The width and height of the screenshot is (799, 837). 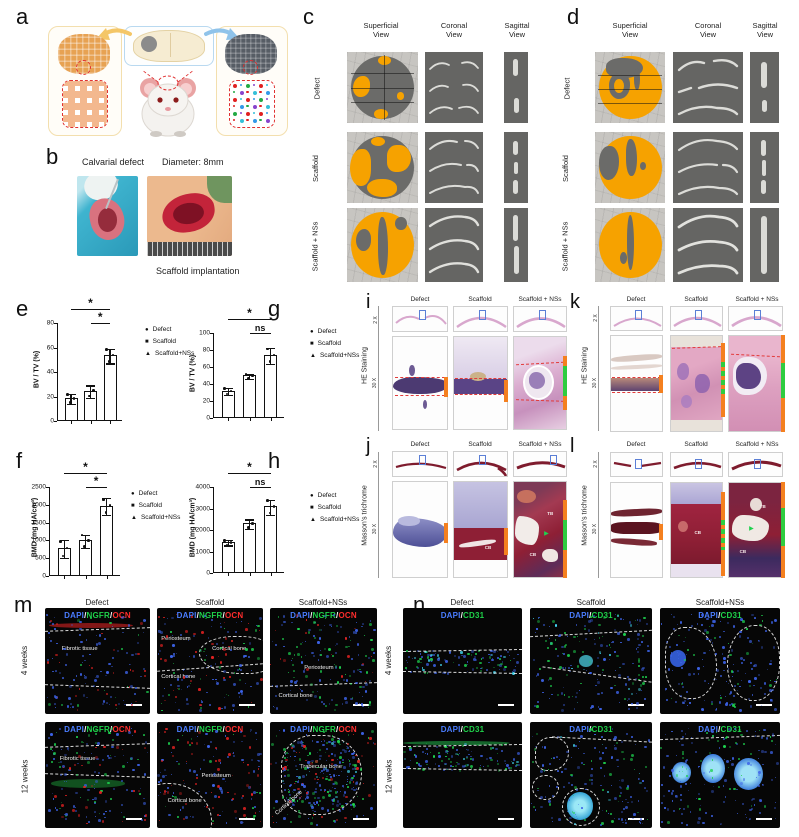 What do you see at coordinates (389, 776) in the screenshot?
I see `n-row-12weeks: 12 weeks` at bounding box center [389, 776].